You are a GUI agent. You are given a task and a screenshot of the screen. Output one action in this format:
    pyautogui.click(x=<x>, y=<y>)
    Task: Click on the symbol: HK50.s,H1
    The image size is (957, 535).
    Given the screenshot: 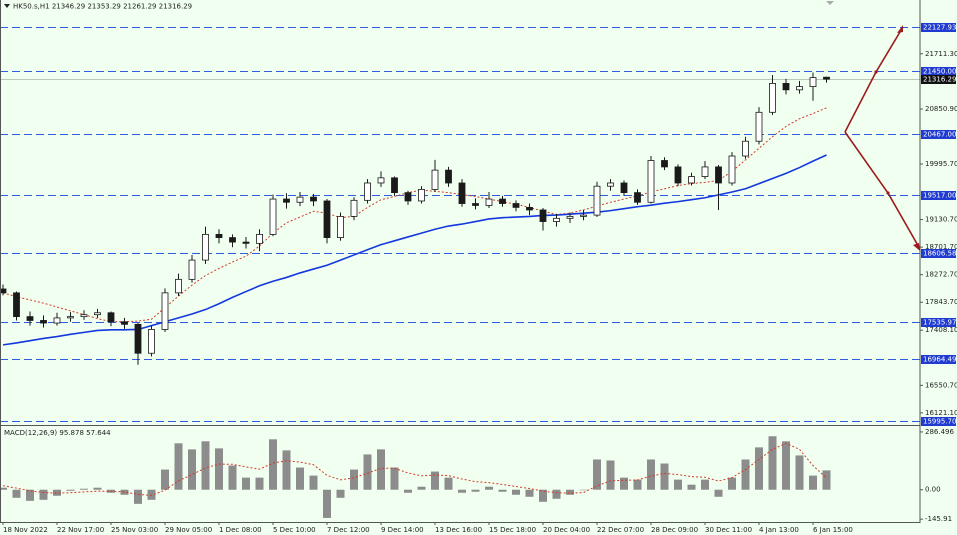 What is the action you would take?
    pyautogui.click(x=31, y=7)
    